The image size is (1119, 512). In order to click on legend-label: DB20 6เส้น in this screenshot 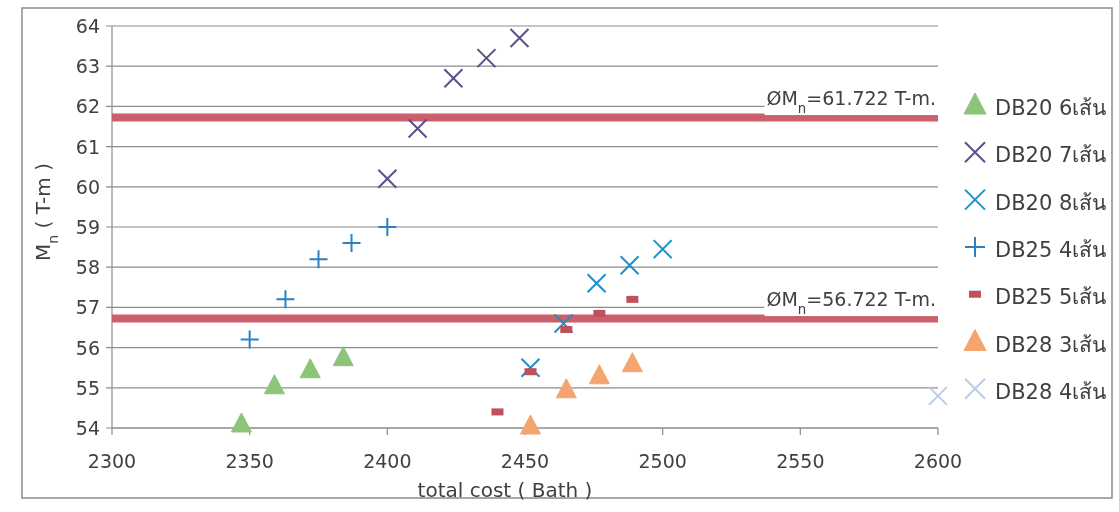, I will do `click(1051, 108)`.